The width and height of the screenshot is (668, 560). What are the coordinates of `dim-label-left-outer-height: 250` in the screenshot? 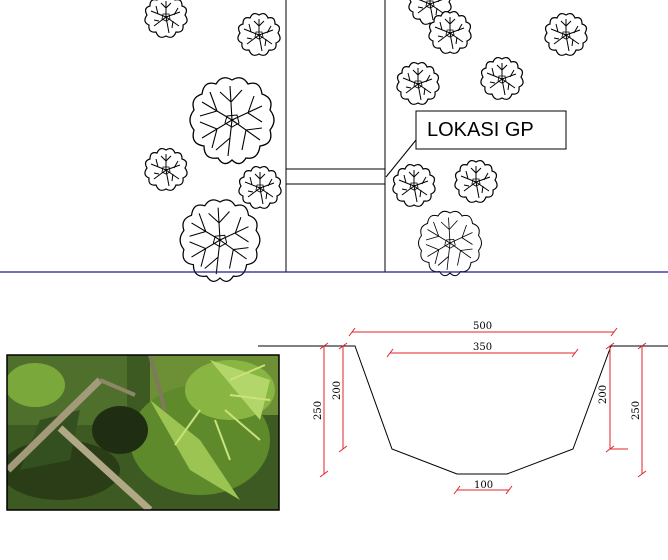 It's located at (318, 410).